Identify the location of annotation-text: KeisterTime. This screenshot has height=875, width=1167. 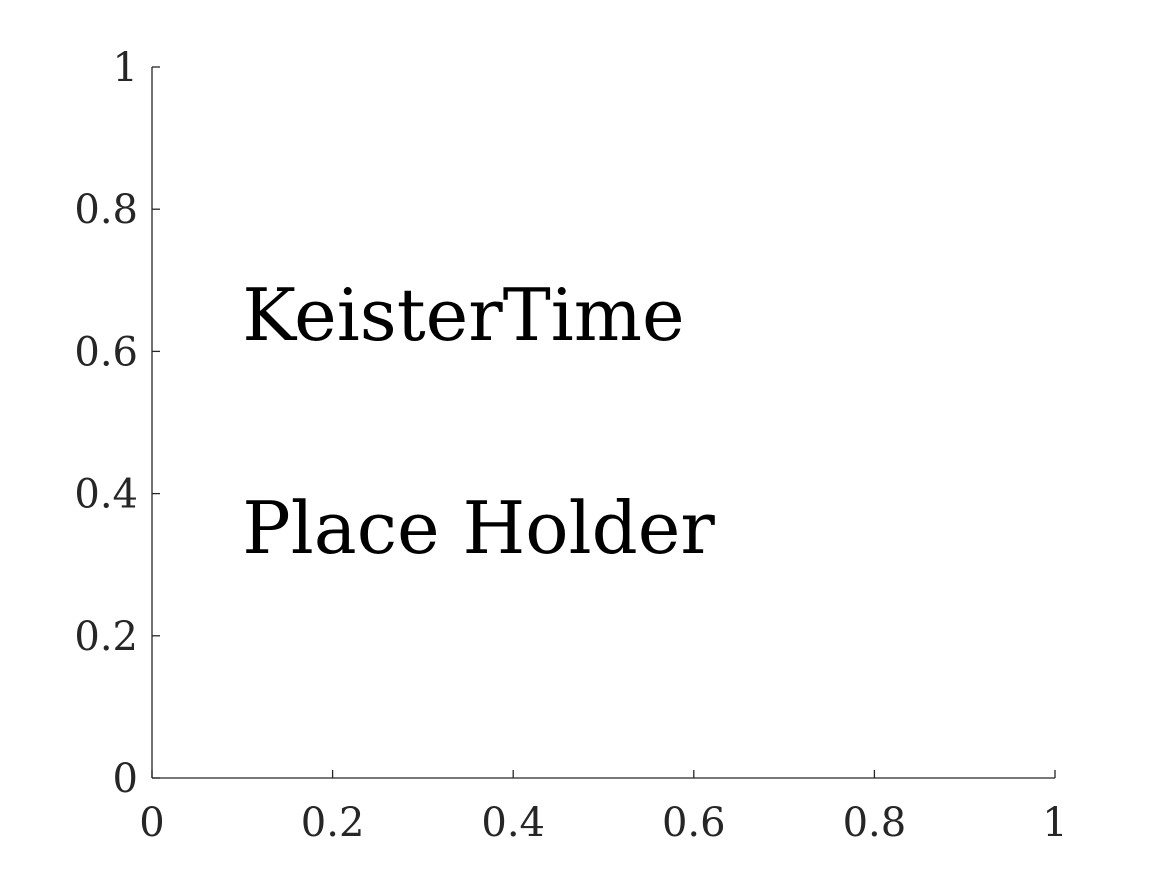
(463, 315).